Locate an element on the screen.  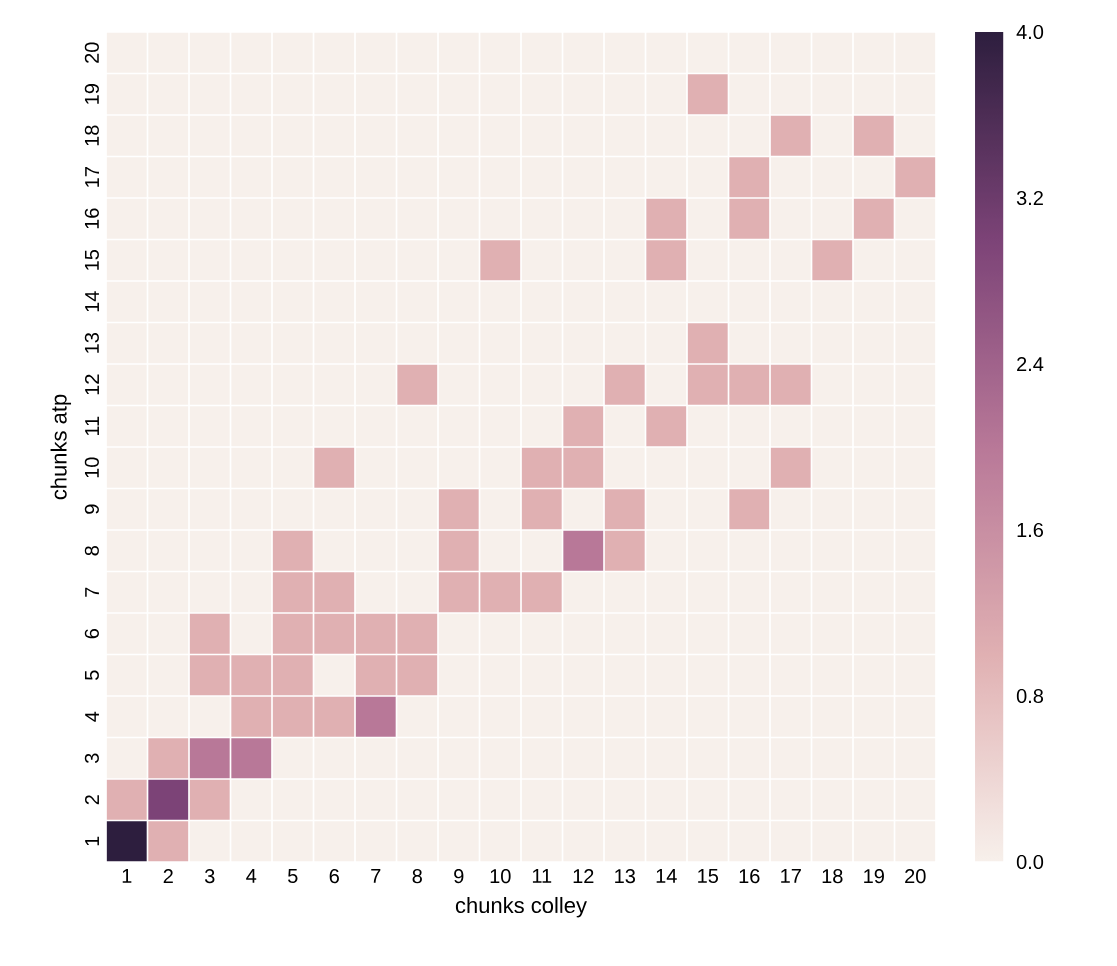
x-tick-label: 3 is located at coordinates (209, 876).